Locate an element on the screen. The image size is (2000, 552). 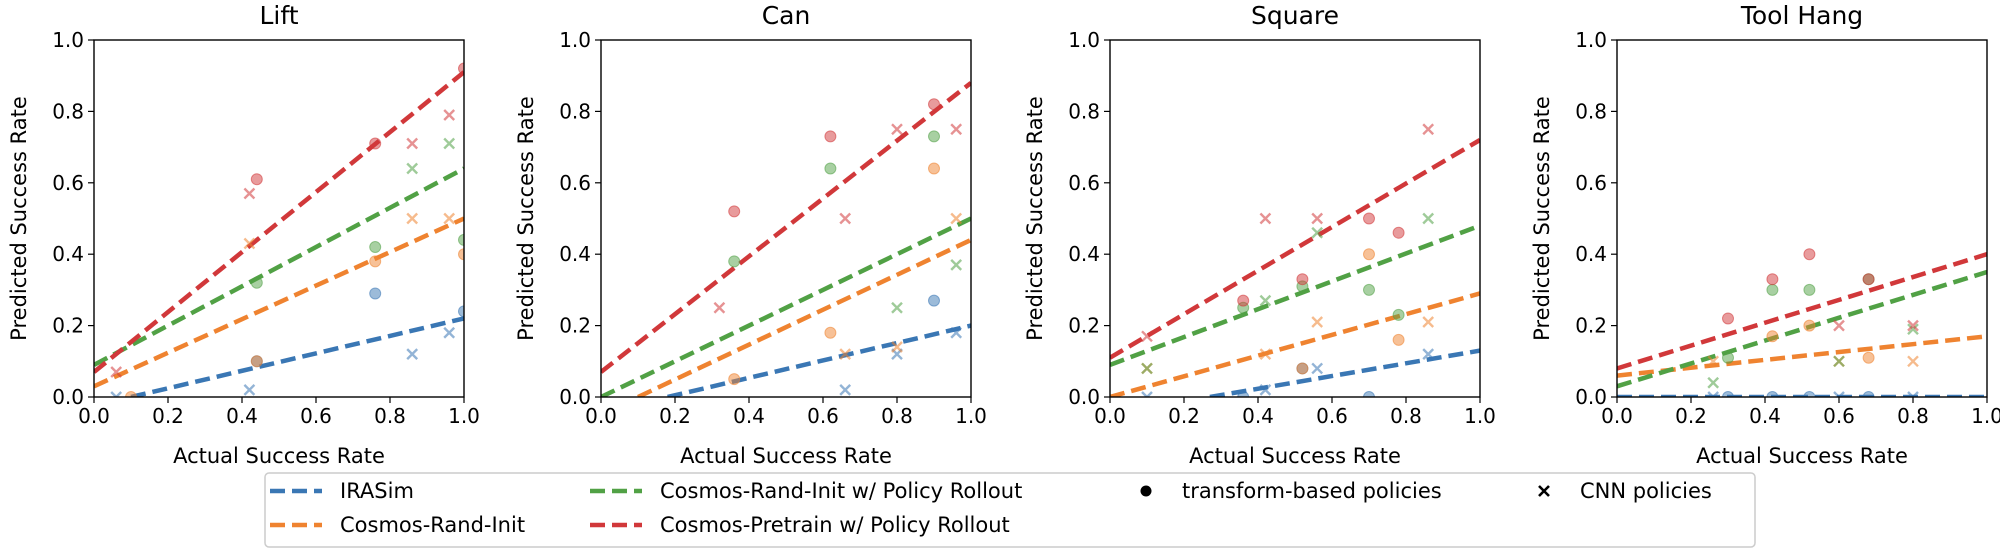
legend-label: Cosmos-Rand-Init is located at coordinates (432, 525).